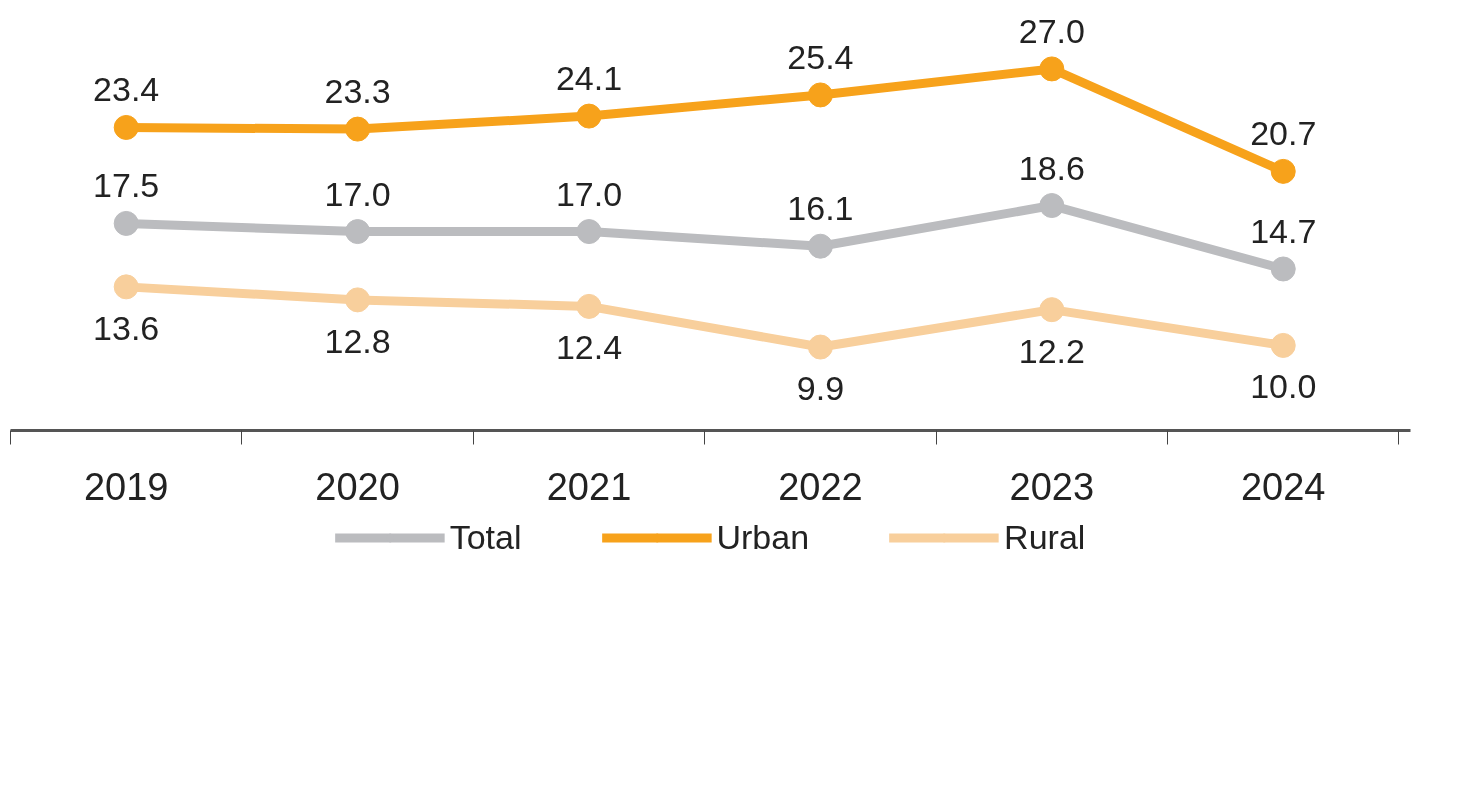 The image size is (1461, 794). What do you see at coordinates (357, 340) in the screenshot?
I see `data-label: 12.8` at bounding box center [357, 340].